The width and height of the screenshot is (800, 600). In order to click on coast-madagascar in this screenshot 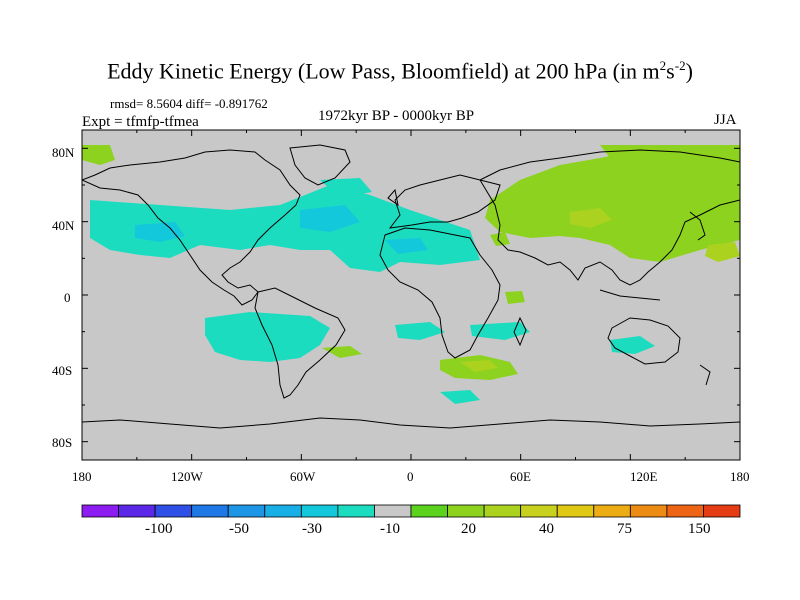, I will do `click(520, 331)`.